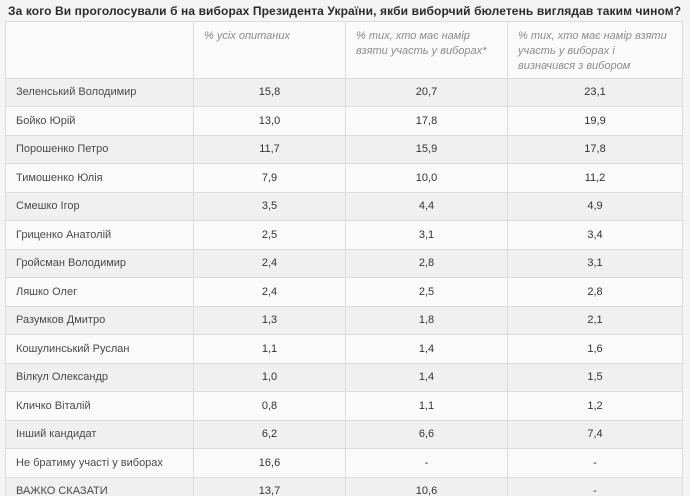  I want to click on candidate-name-cell: ВАЖКО СКАЗАТИ, so click(99, 486).